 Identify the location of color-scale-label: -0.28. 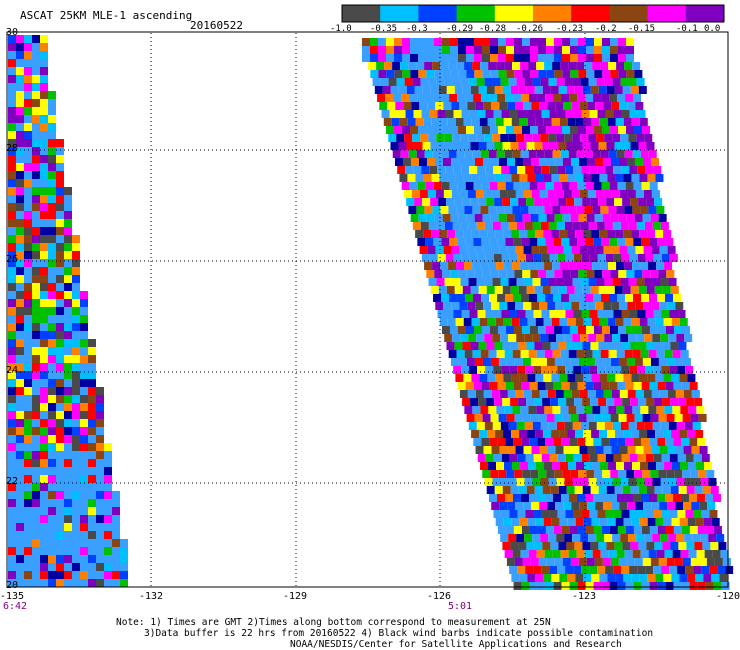
(493, 29).